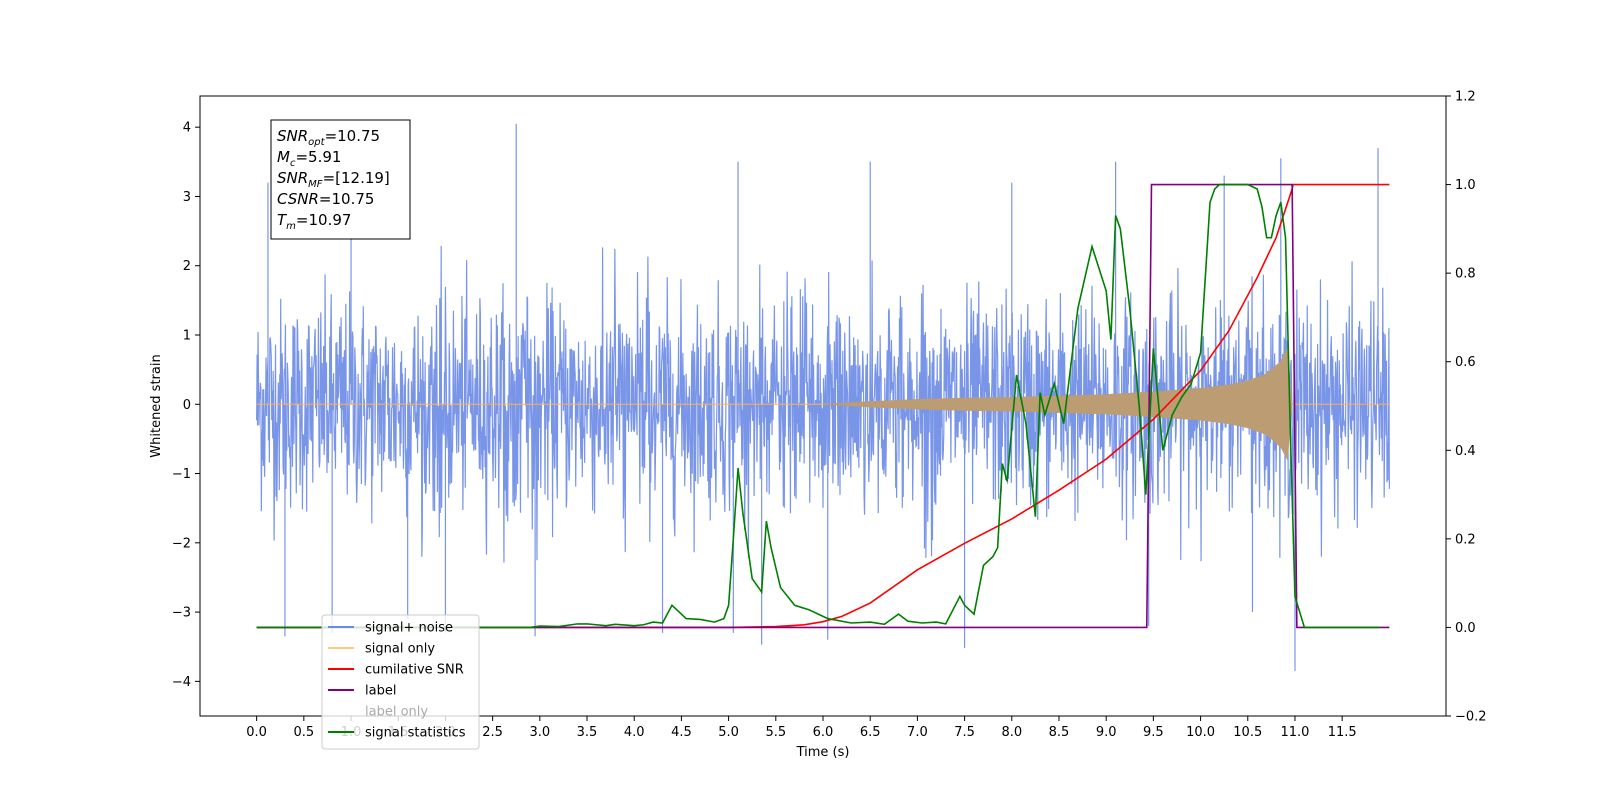 The height and width of the screenshot is (800, 1600). Describe the element at coordinates (1465, 362) in the screenshot. I see `y2-tick-label: 0.6` at that location.